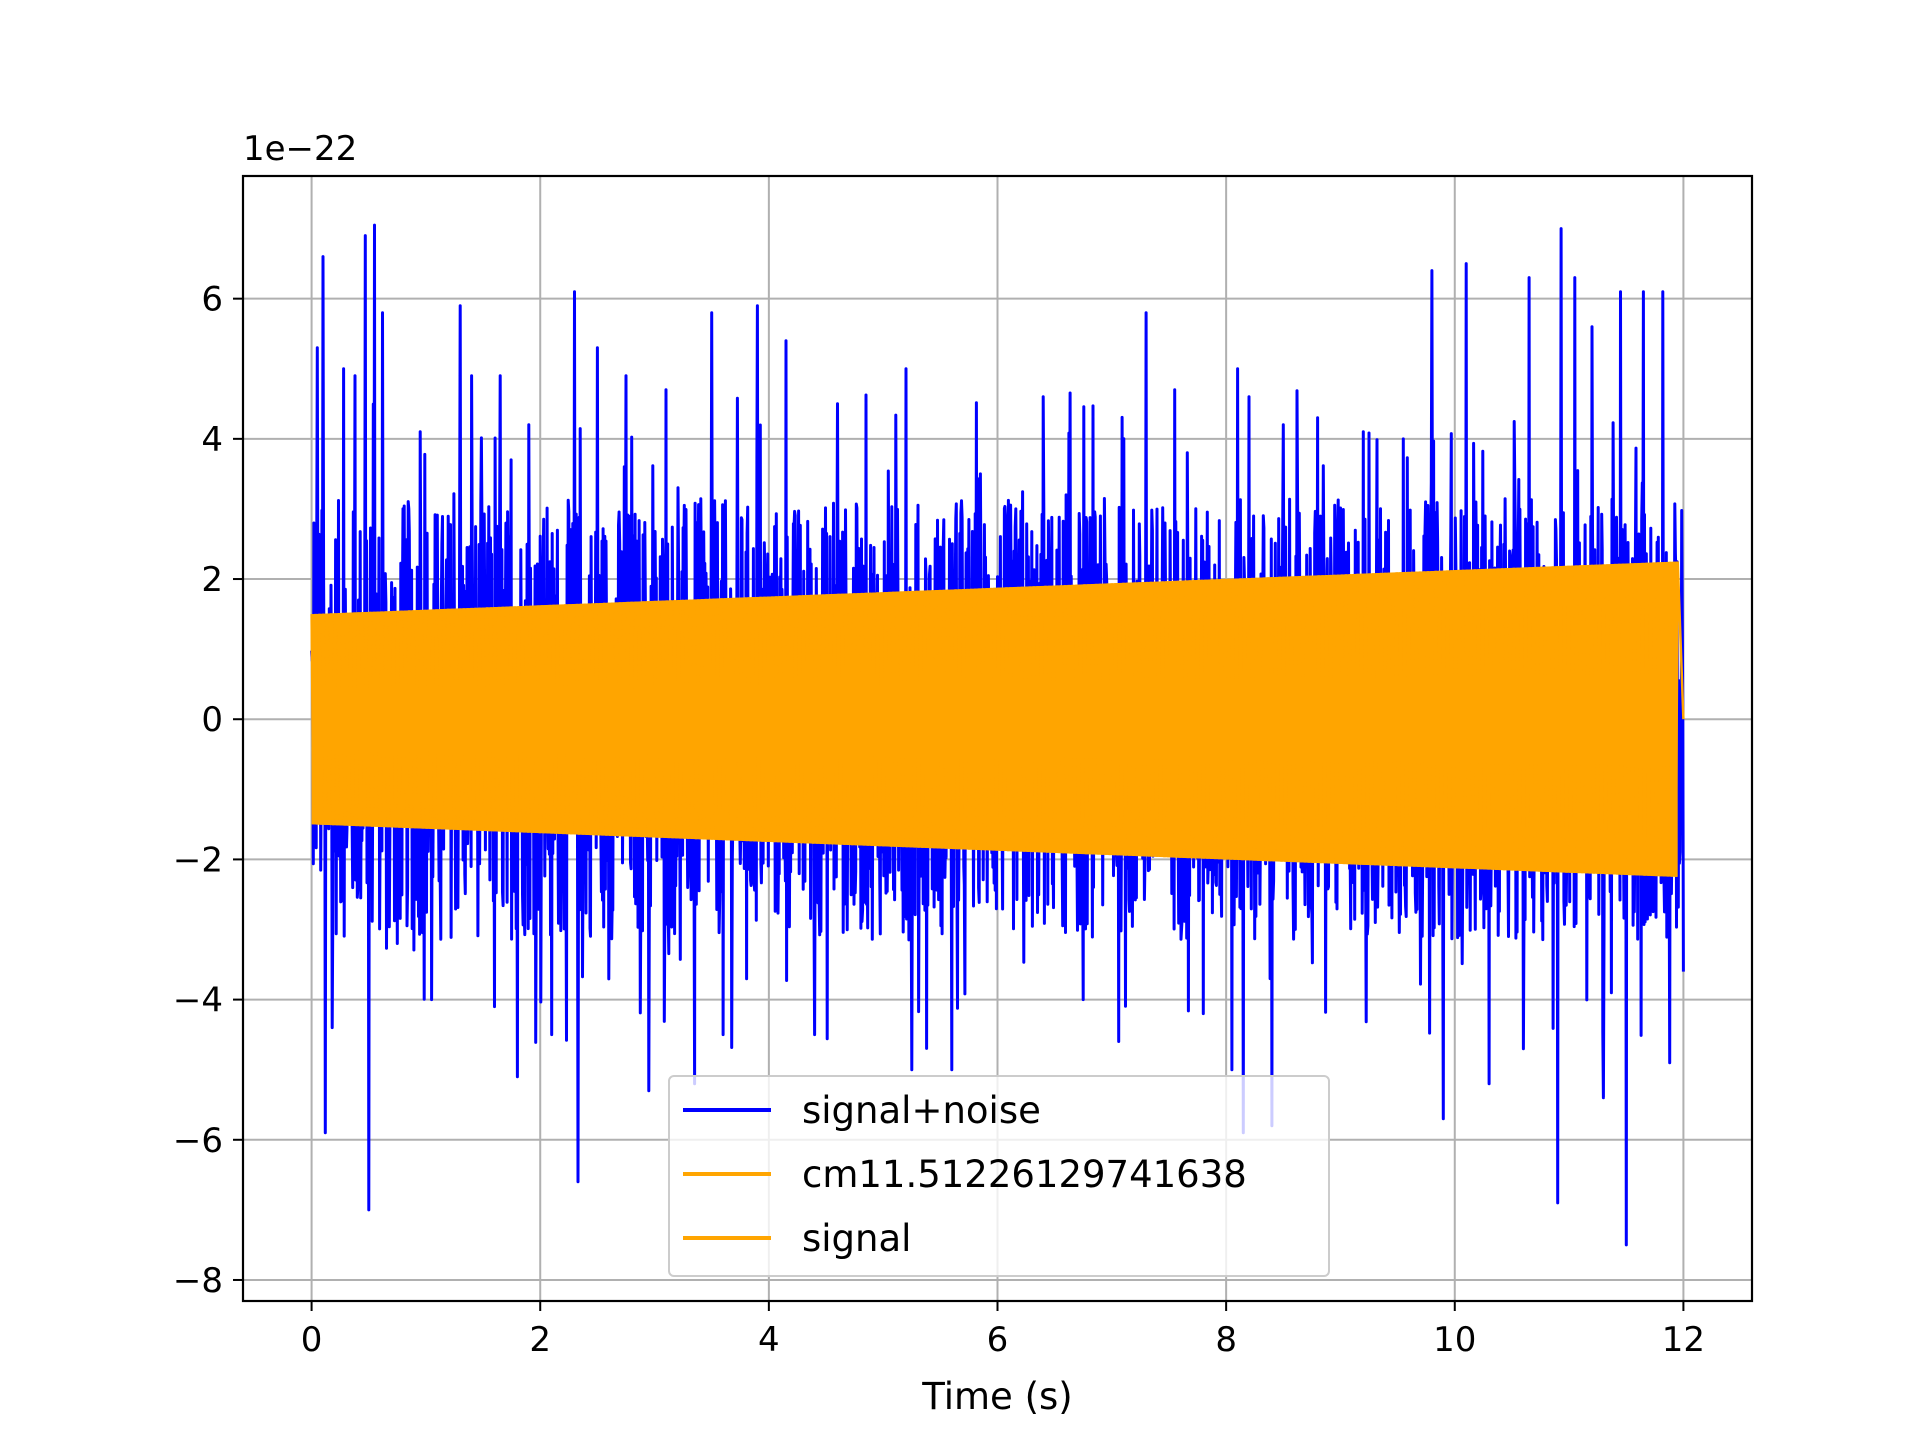 The image size is (1920, 1440). I want to click on x-tick-label: 6, so click(998, 1340).